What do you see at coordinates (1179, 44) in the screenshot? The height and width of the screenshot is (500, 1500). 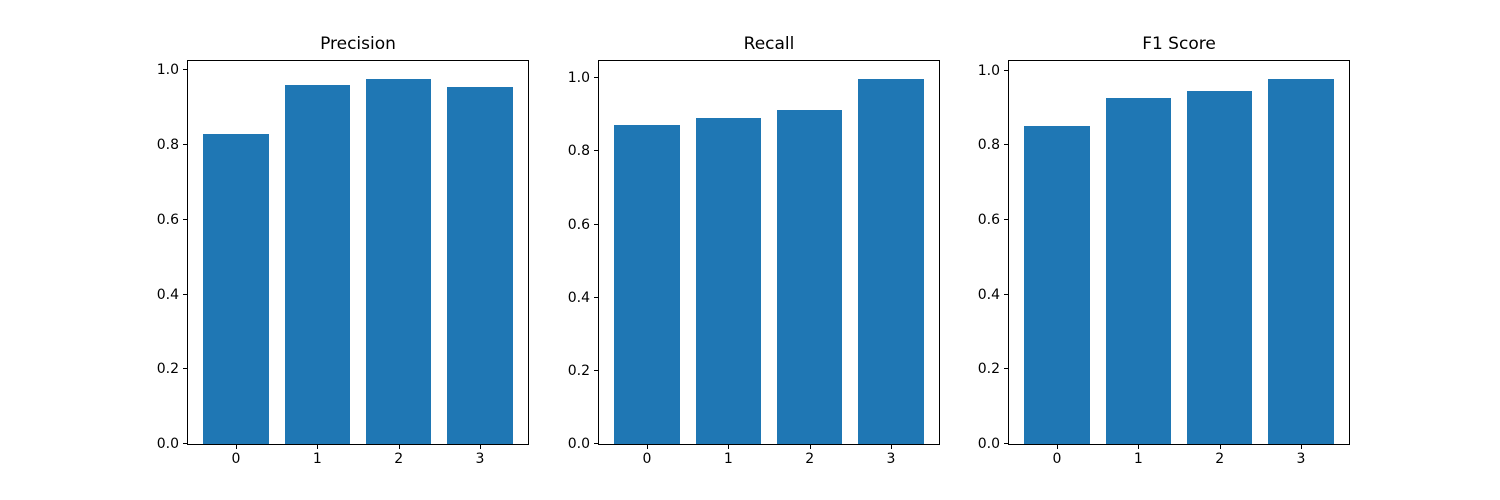 I see `f1-score-chart-title: F1 Score` at bounding box center [1179, 44].